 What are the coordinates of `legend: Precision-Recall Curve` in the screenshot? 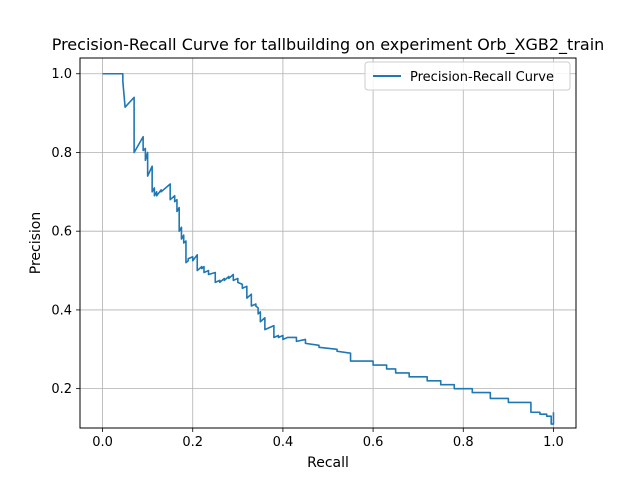 It's located at (467, 76).